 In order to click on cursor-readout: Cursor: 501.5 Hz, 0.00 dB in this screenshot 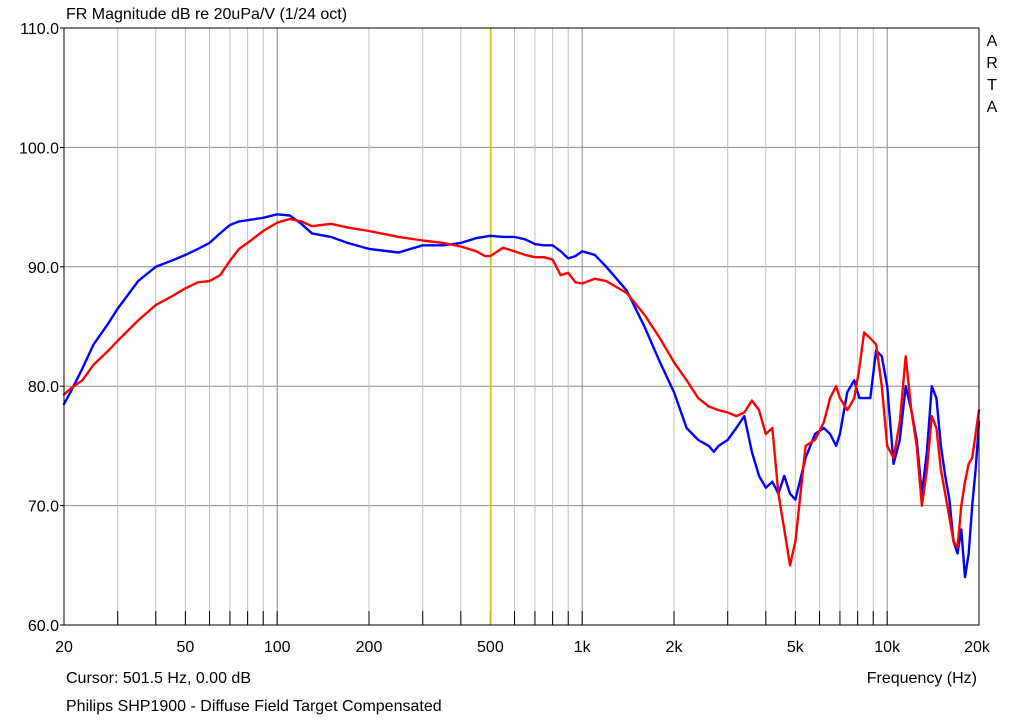, I will do `click(158, 678)`.